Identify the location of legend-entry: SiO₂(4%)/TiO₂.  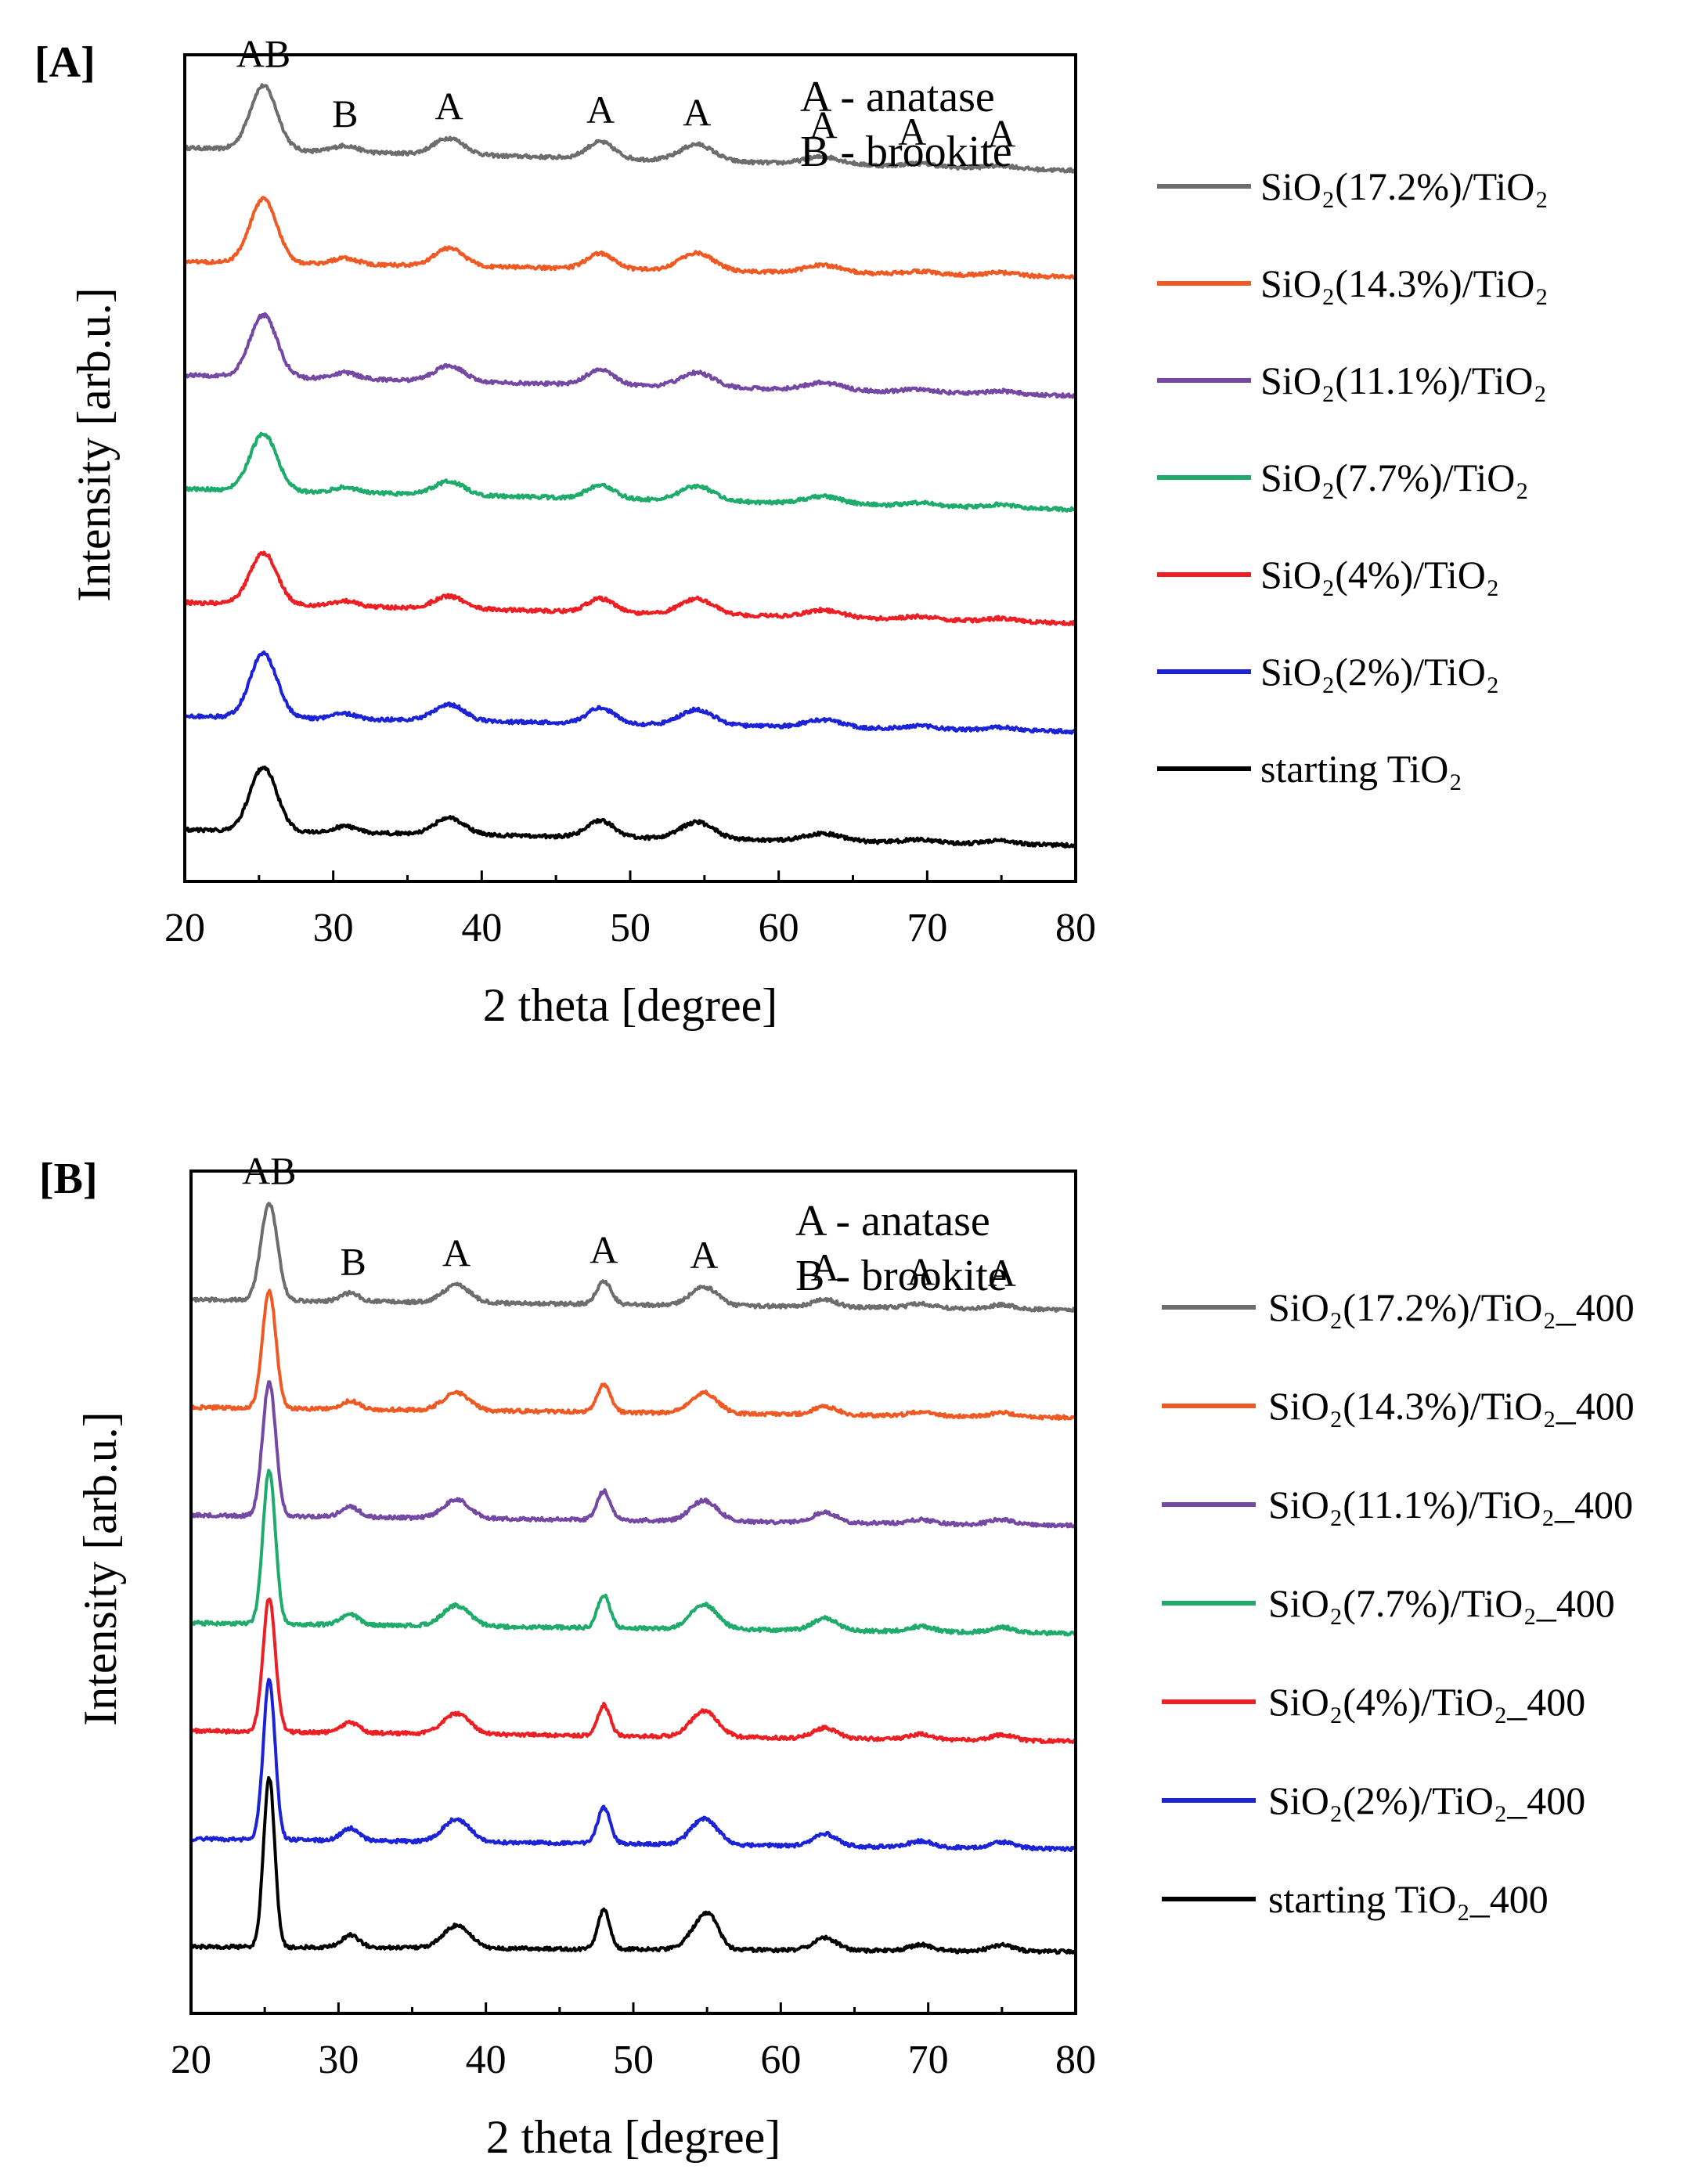
(1379, 574).